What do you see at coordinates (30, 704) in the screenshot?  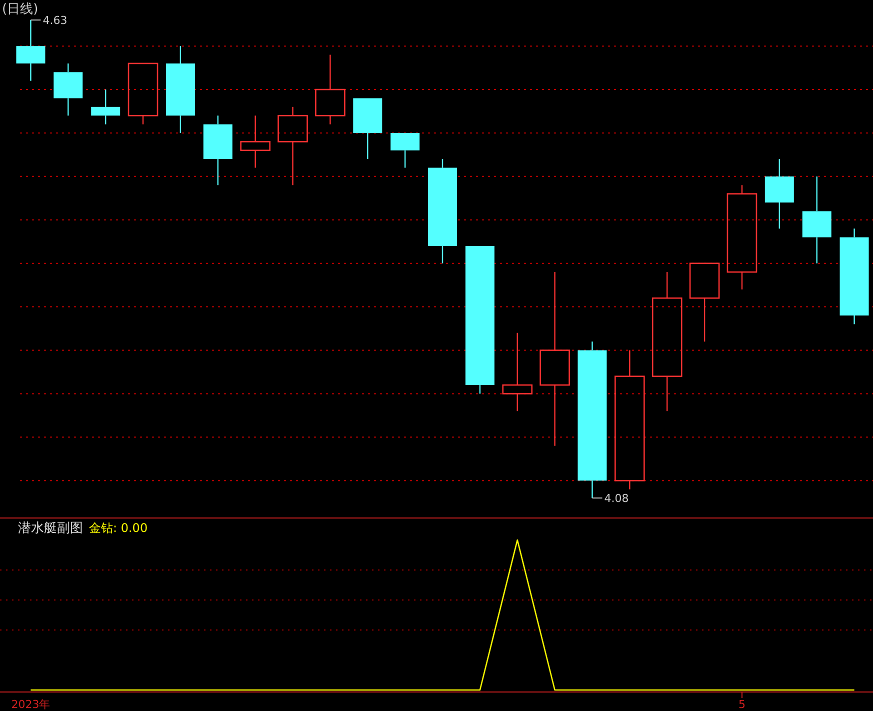 I see `x-tick-label: 2023年` at bounding box center [30, 704].